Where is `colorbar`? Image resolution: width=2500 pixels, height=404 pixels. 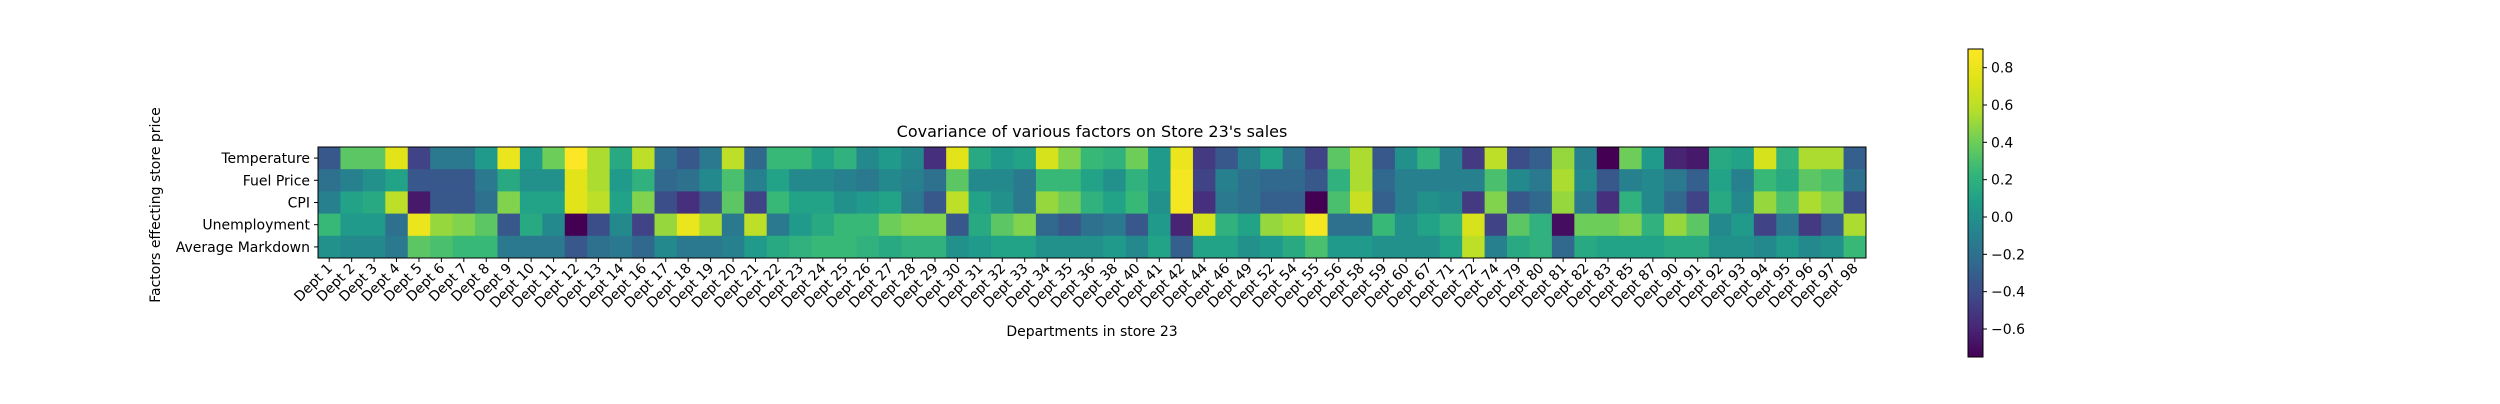
colorbar is located at coordinates (1975, 203).